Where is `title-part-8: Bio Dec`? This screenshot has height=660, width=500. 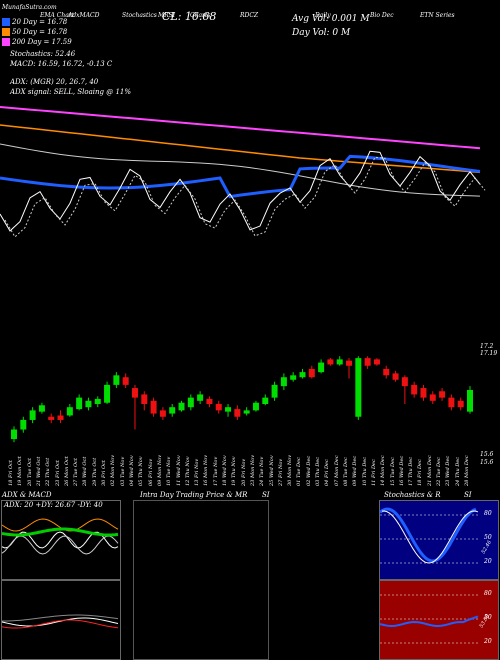
title-part-8: Bio Dec is located at coordinates (382, 15).